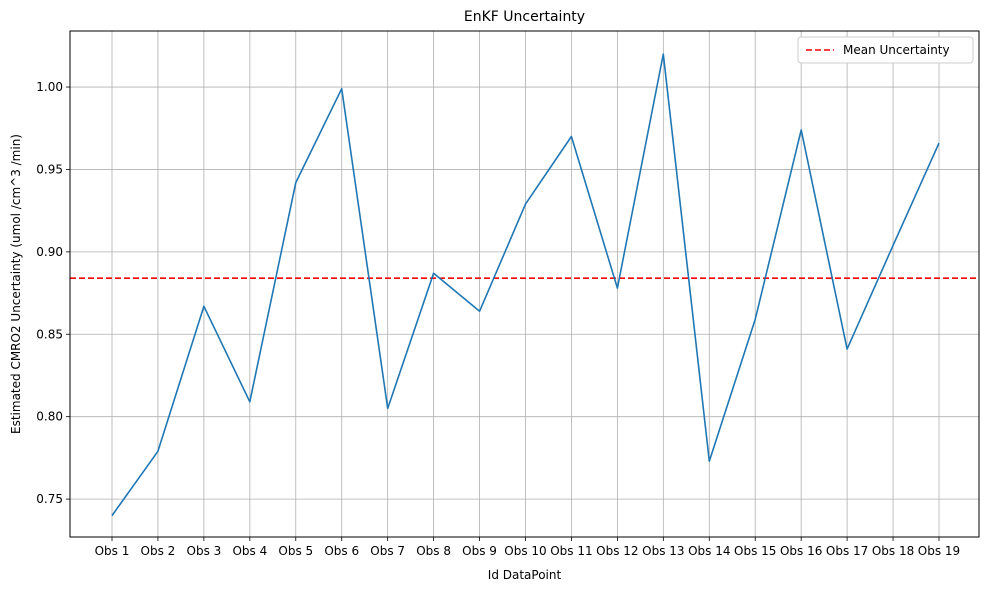  I want to click on legend-label-mean-uncertainty: Mean Uncertainty, so click(896, 50).